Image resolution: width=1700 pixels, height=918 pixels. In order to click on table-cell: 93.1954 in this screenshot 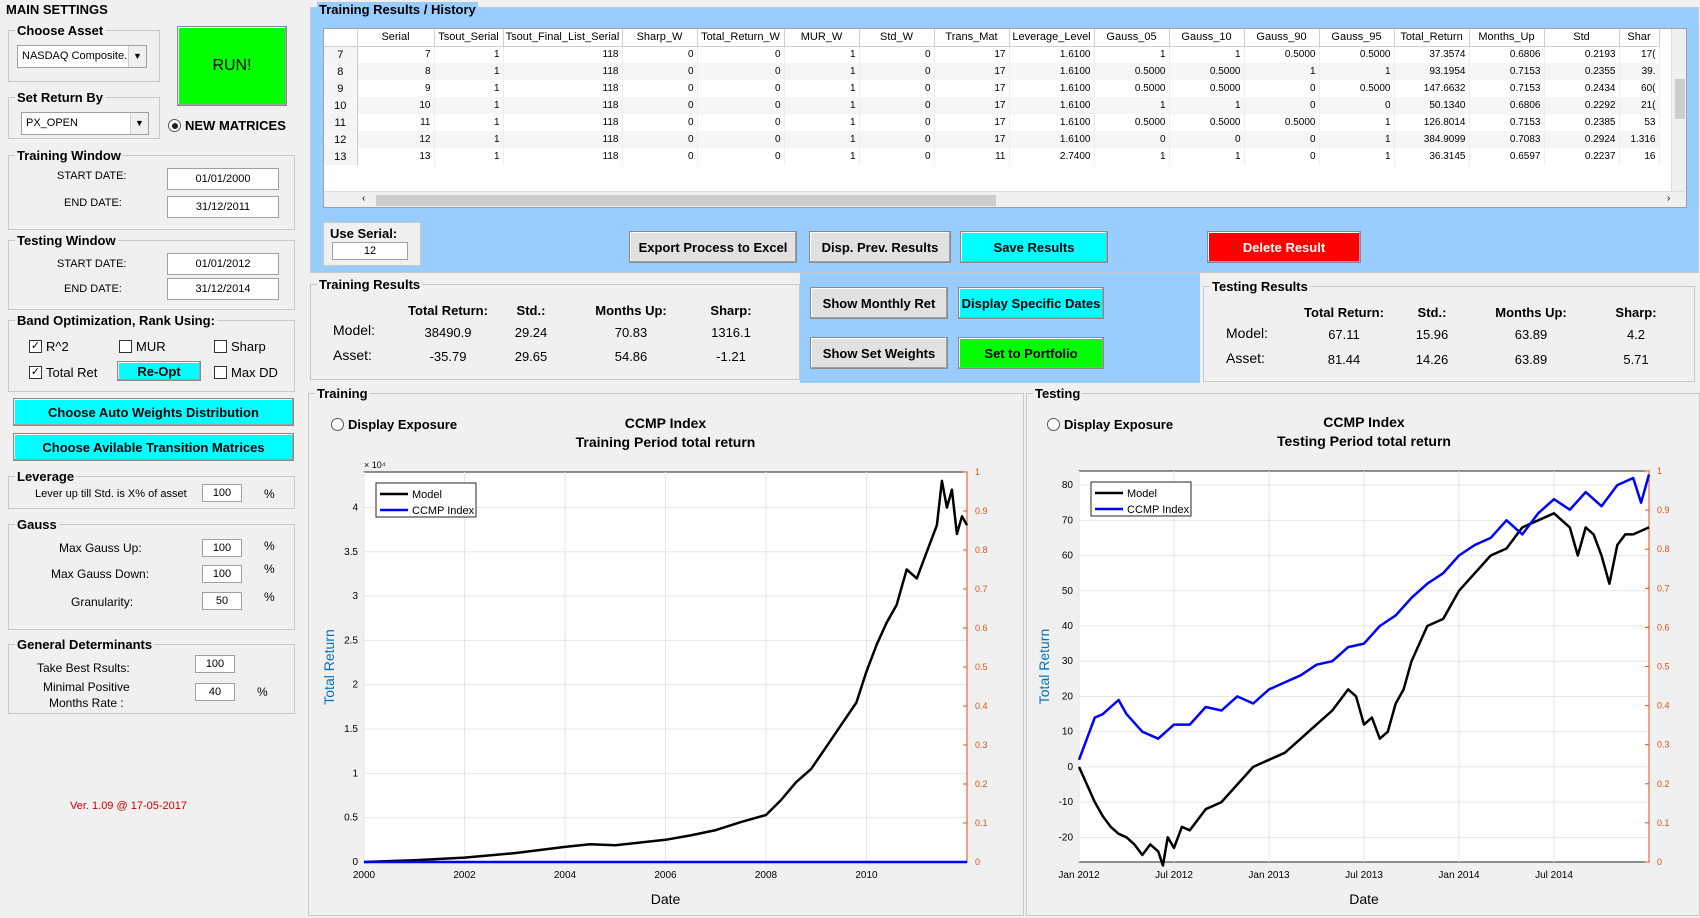, I will do `click(1432, 71)`.